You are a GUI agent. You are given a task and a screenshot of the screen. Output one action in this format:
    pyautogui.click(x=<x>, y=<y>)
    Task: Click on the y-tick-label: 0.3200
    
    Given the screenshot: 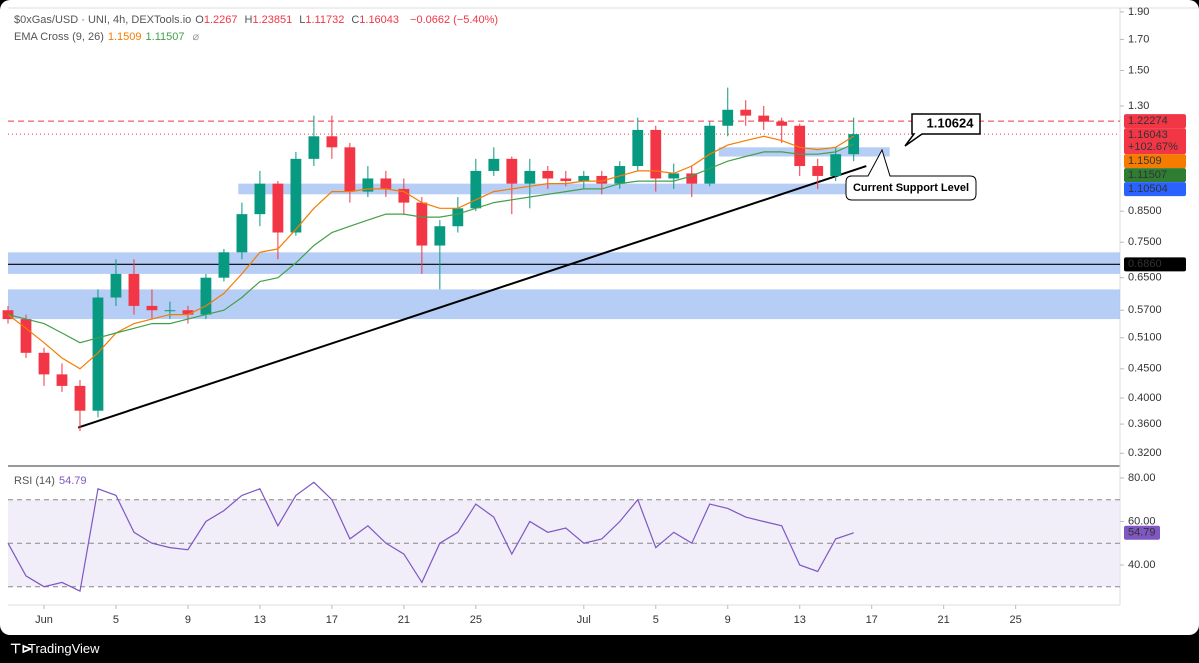 What is the action you would take?
    pyautogui.click(x=1145, y=453)
    